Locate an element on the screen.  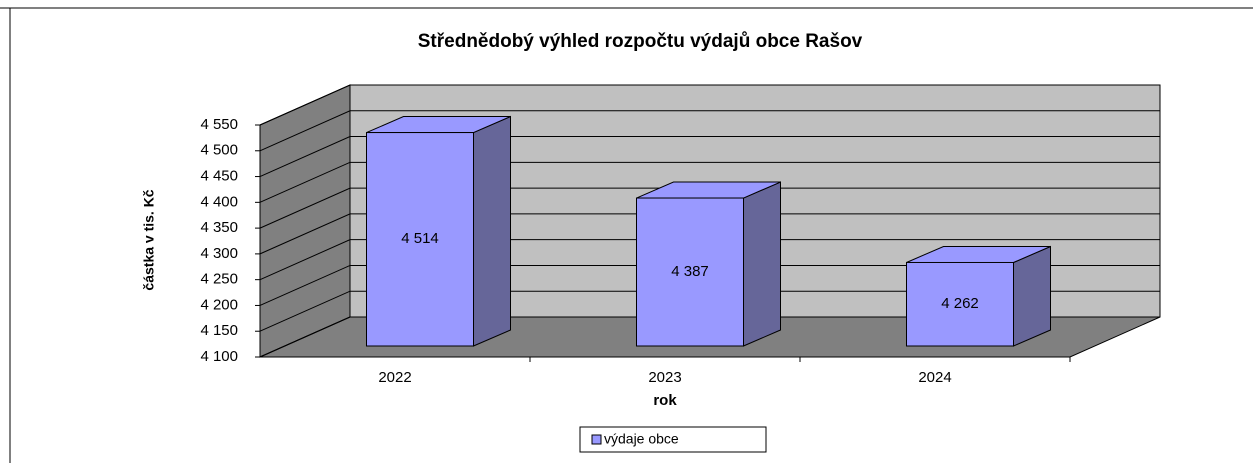
value-label: 4 514 is located at coordinates (420, 238).